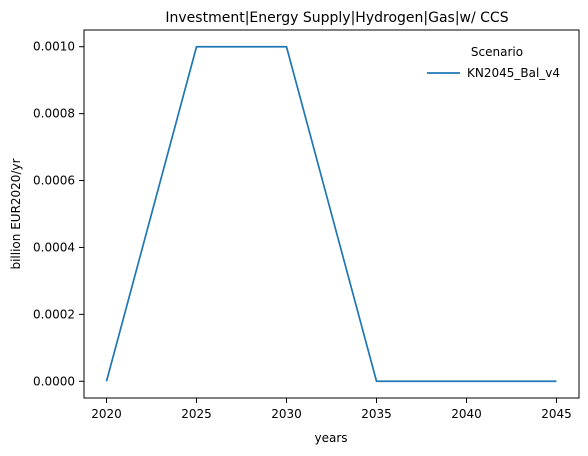 Image resolution: width=588 pixels, height=456 pixels. Describe the element at coordinates (376, 414) in the screenshot. I see `x-tick-label-2035: 2035` at that location.